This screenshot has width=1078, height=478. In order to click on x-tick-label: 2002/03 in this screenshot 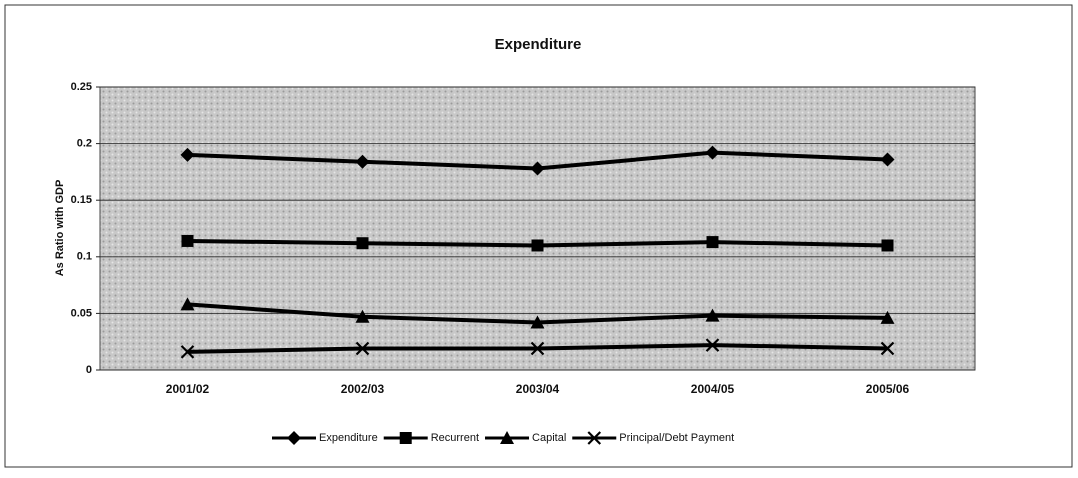, I will do `click(363, 389)`.